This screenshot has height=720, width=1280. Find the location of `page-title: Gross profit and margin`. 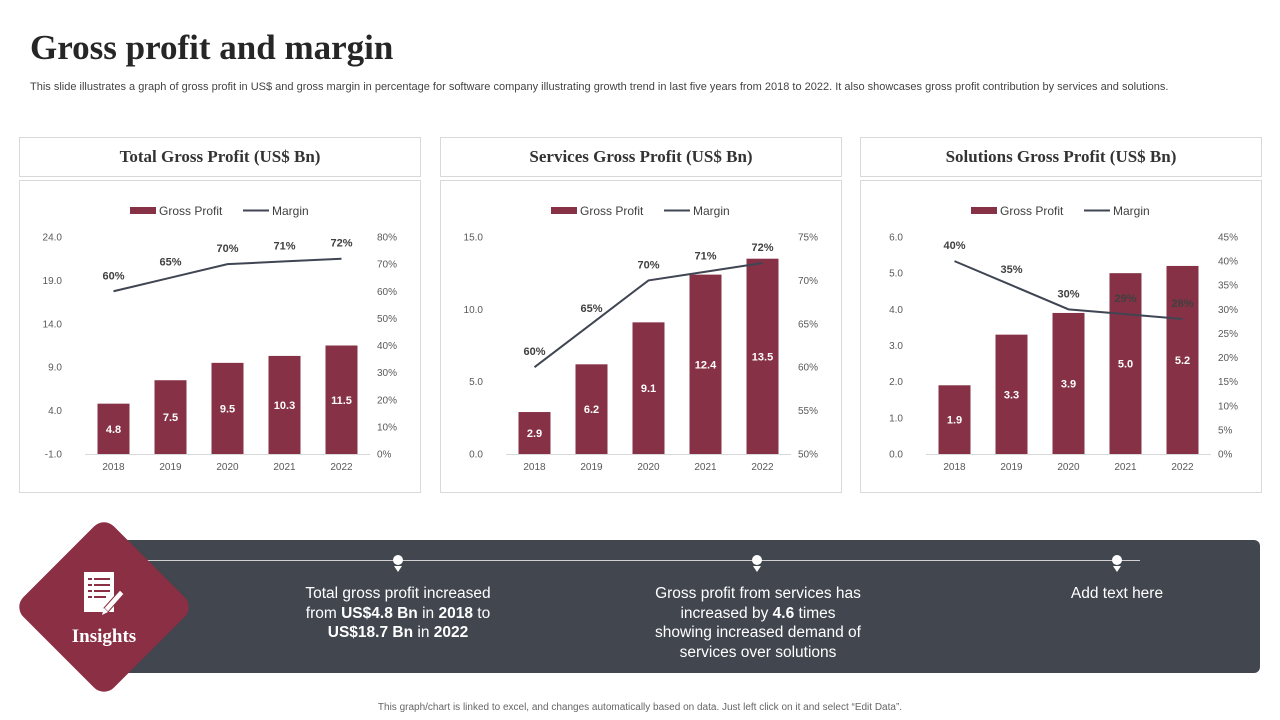

page-title: Gross profit and margin is located at coordinates (212, 47).